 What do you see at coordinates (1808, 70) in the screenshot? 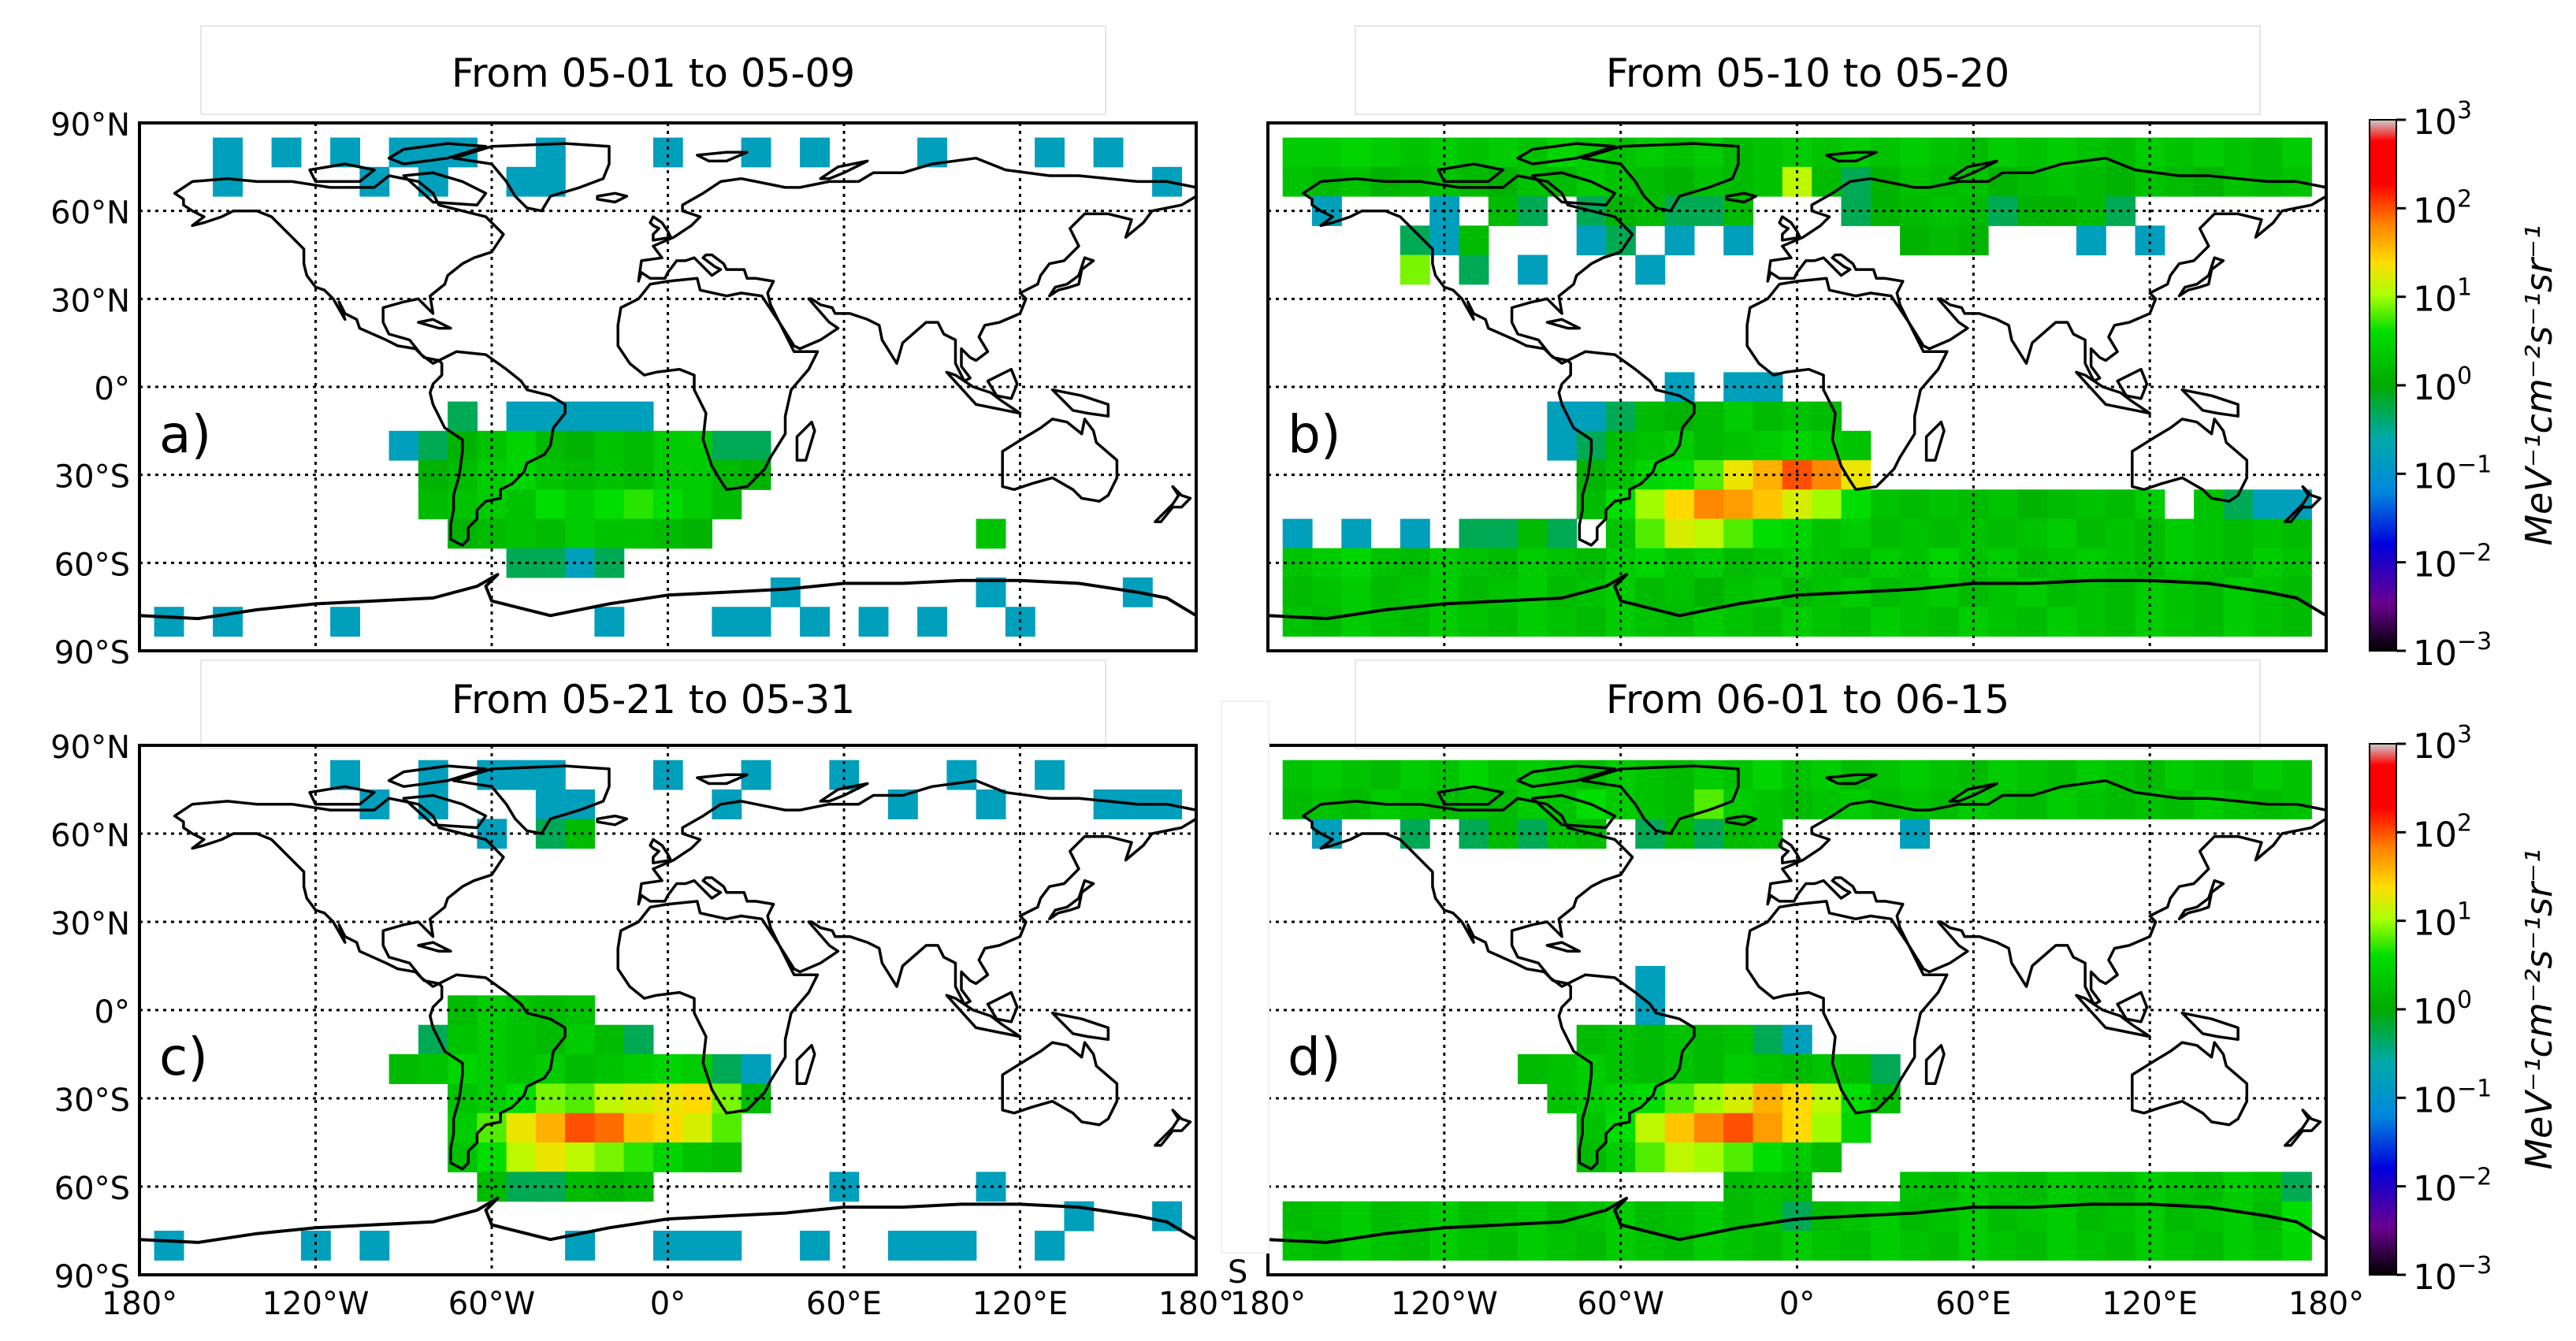
I see `title-box-b` at bounding box center [1808, 70].